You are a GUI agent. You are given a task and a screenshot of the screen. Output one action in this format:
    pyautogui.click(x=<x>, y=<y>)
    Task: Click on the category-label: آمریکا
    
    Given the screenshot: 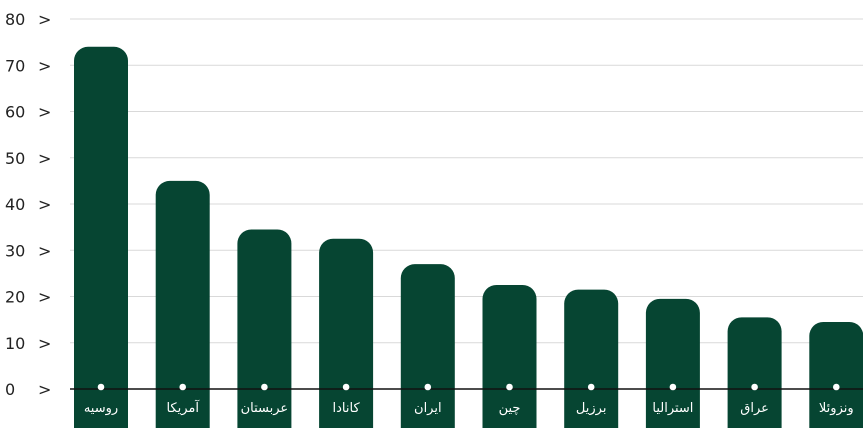 What is the action you would take?
    pyautogui.click(x=183, y=407)
    